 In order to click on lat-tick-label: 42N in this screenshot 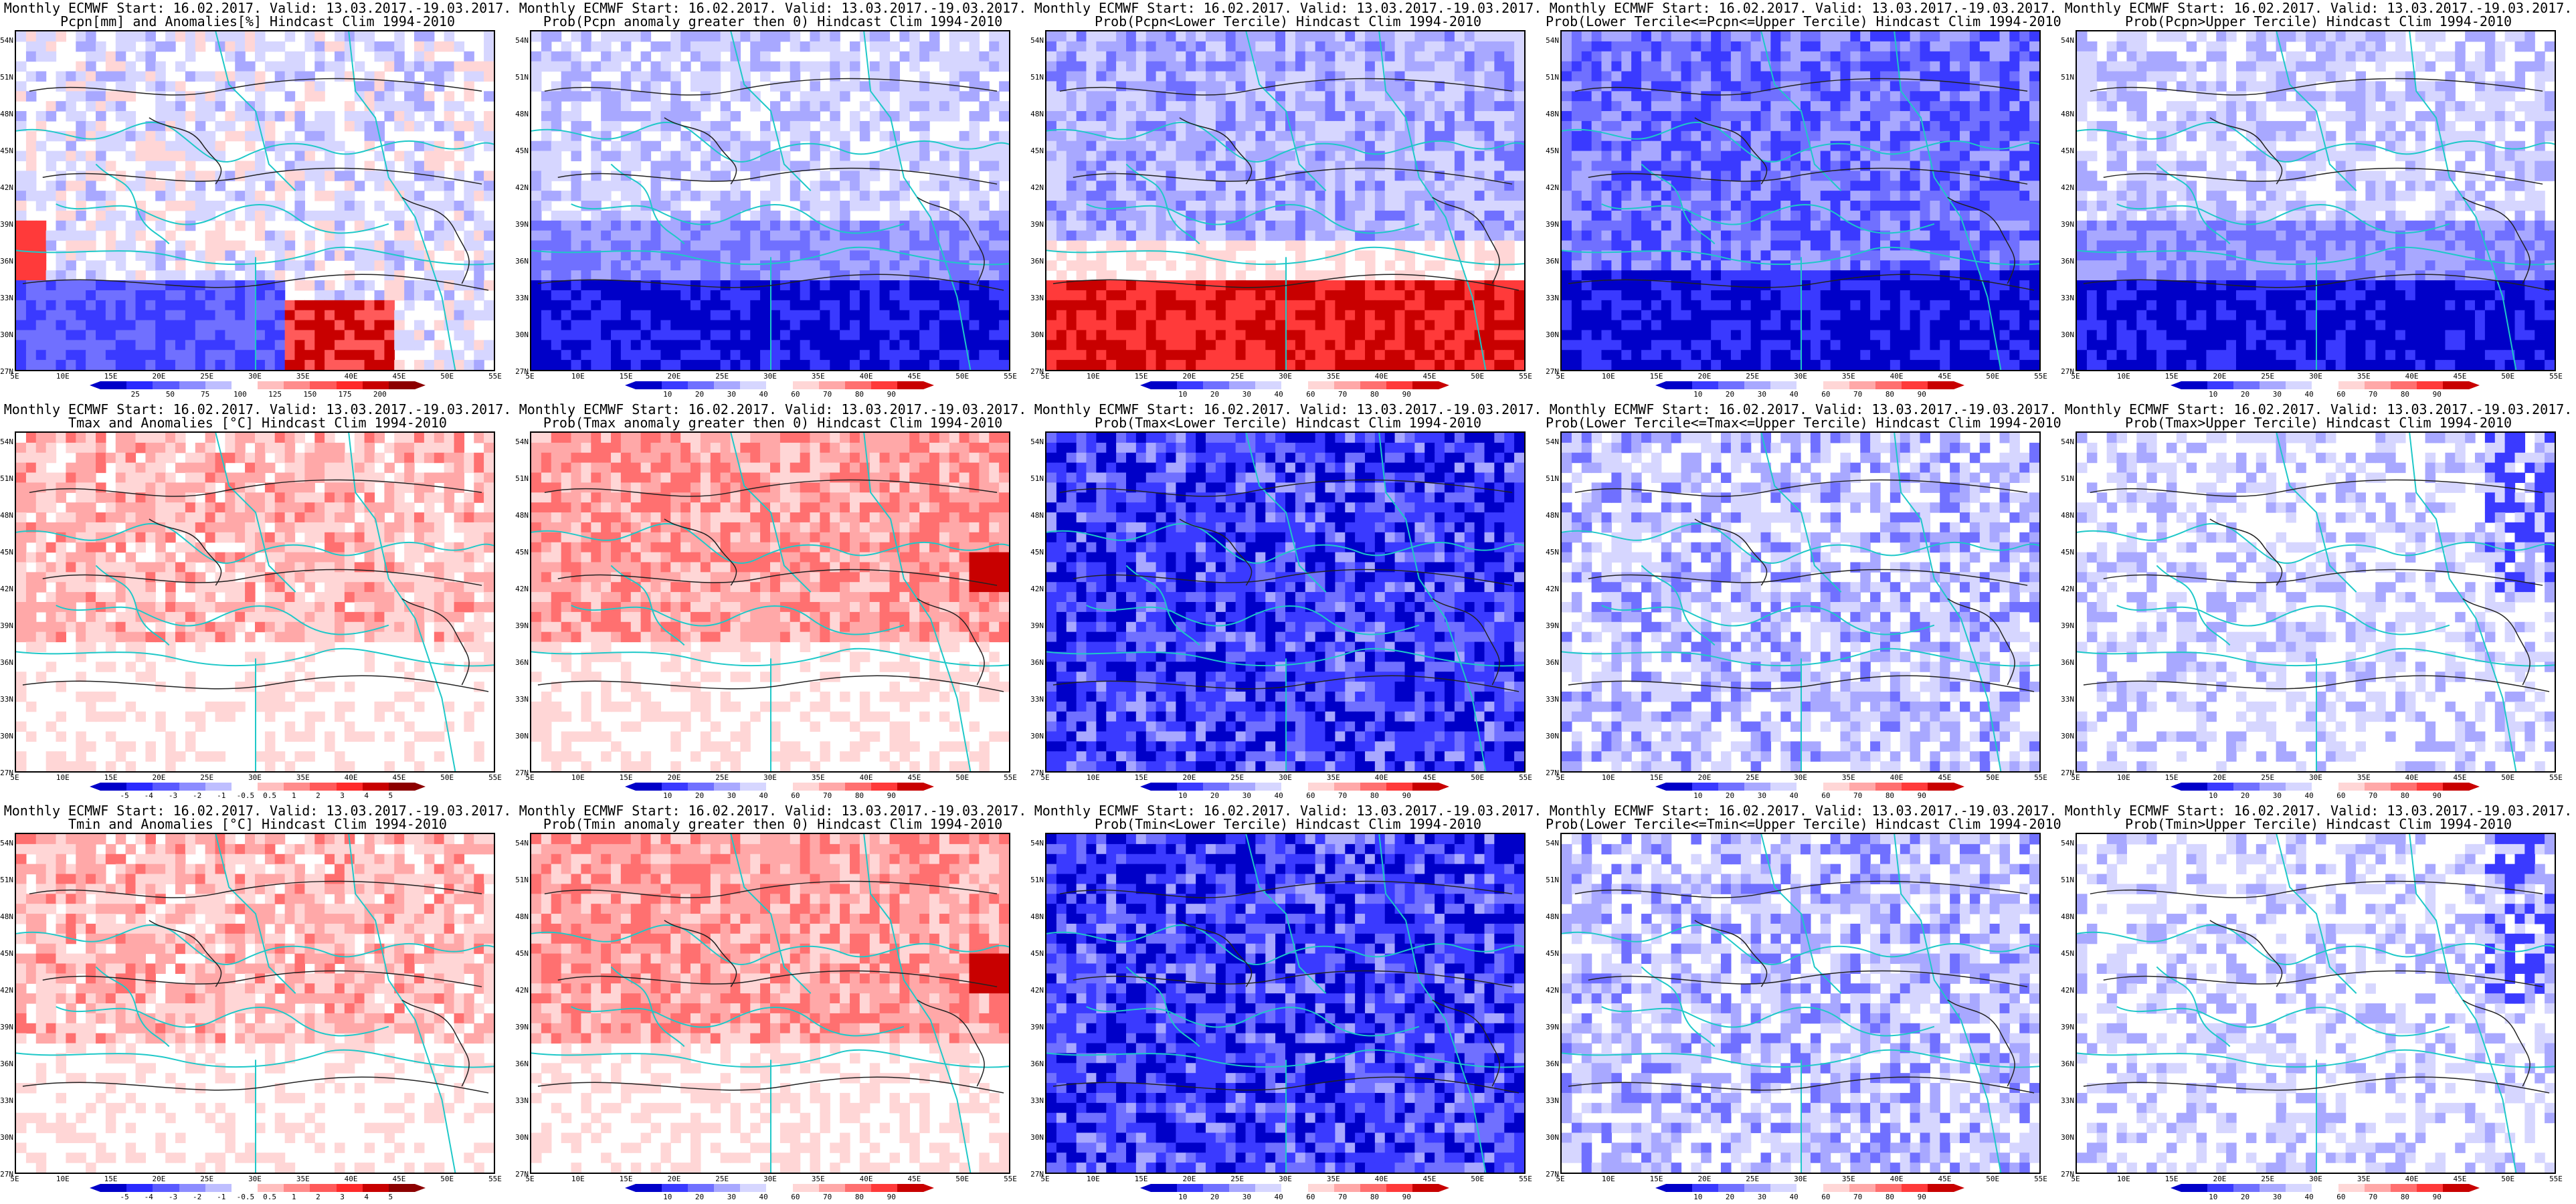, I will do `click(6, 187)`.